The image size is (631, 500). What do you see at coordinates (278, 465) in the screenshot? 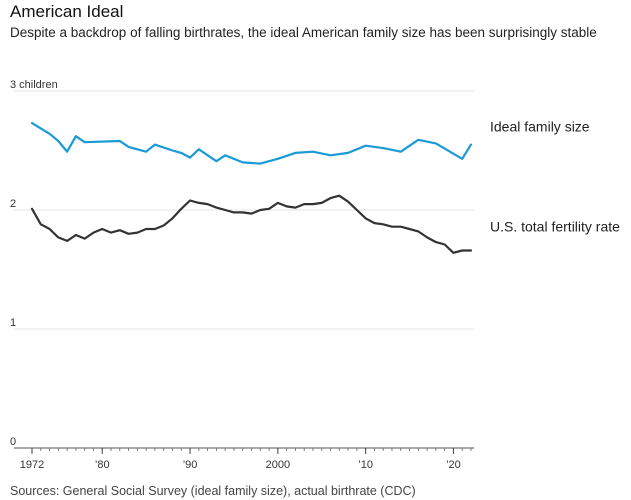
I see `x-tick-label: 2000` at bounding box center [278, 465].